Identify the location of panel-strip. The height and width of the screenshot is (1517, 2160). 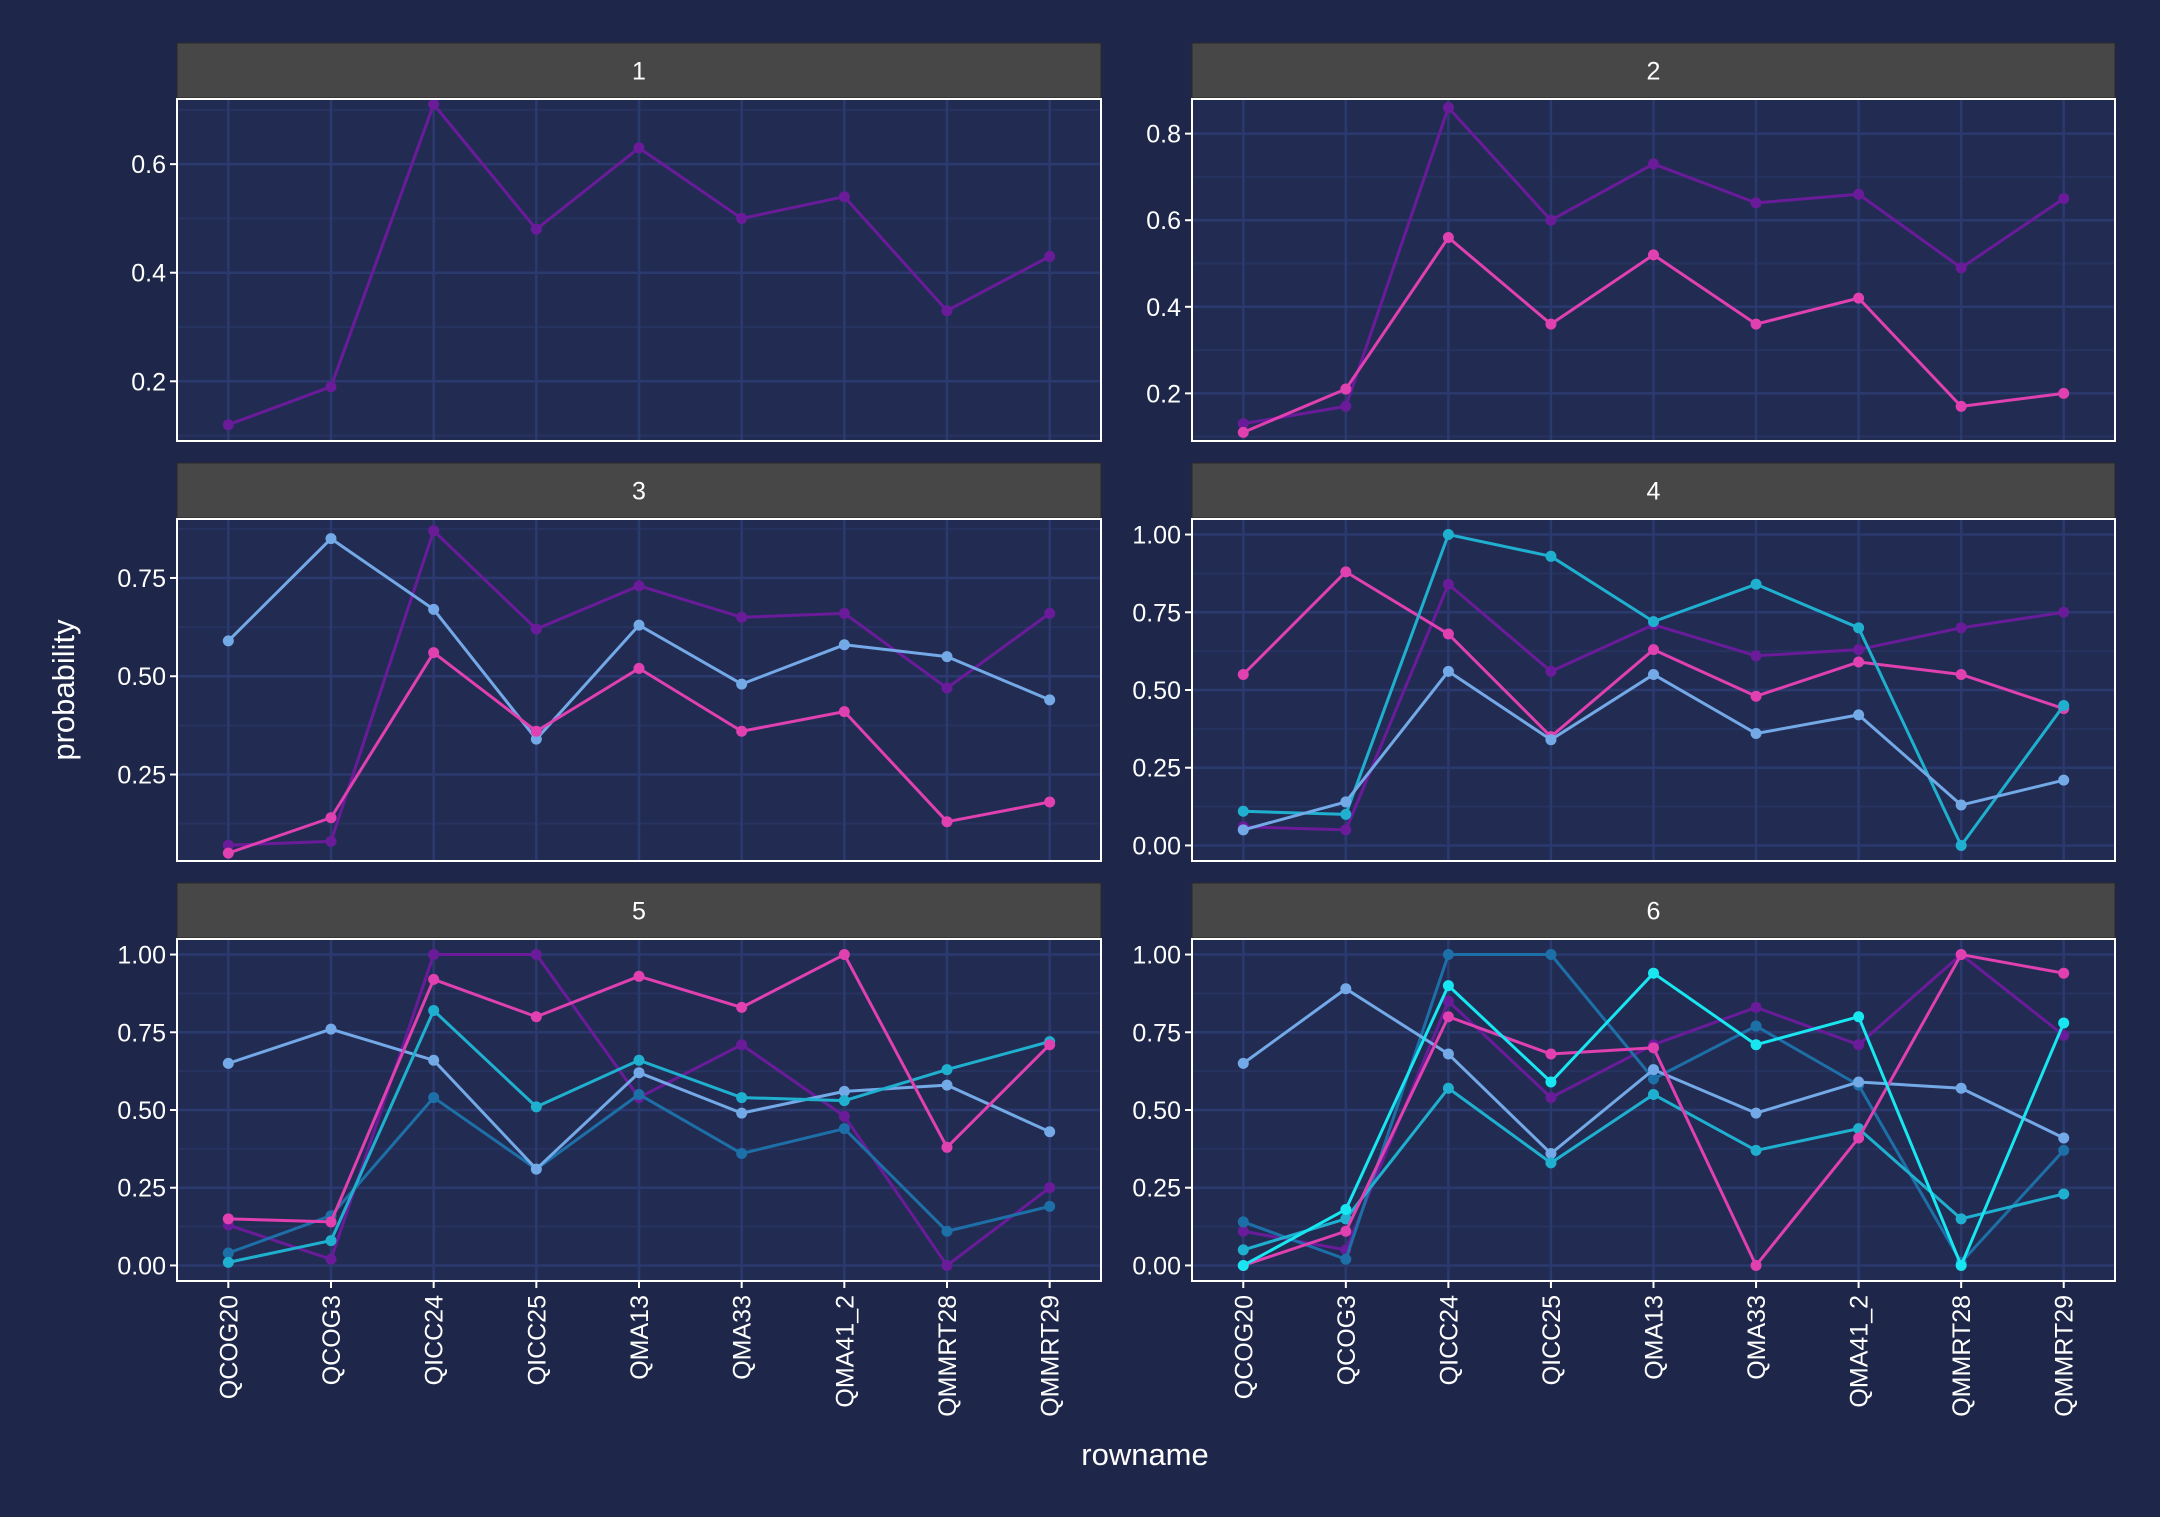
(639, 490).